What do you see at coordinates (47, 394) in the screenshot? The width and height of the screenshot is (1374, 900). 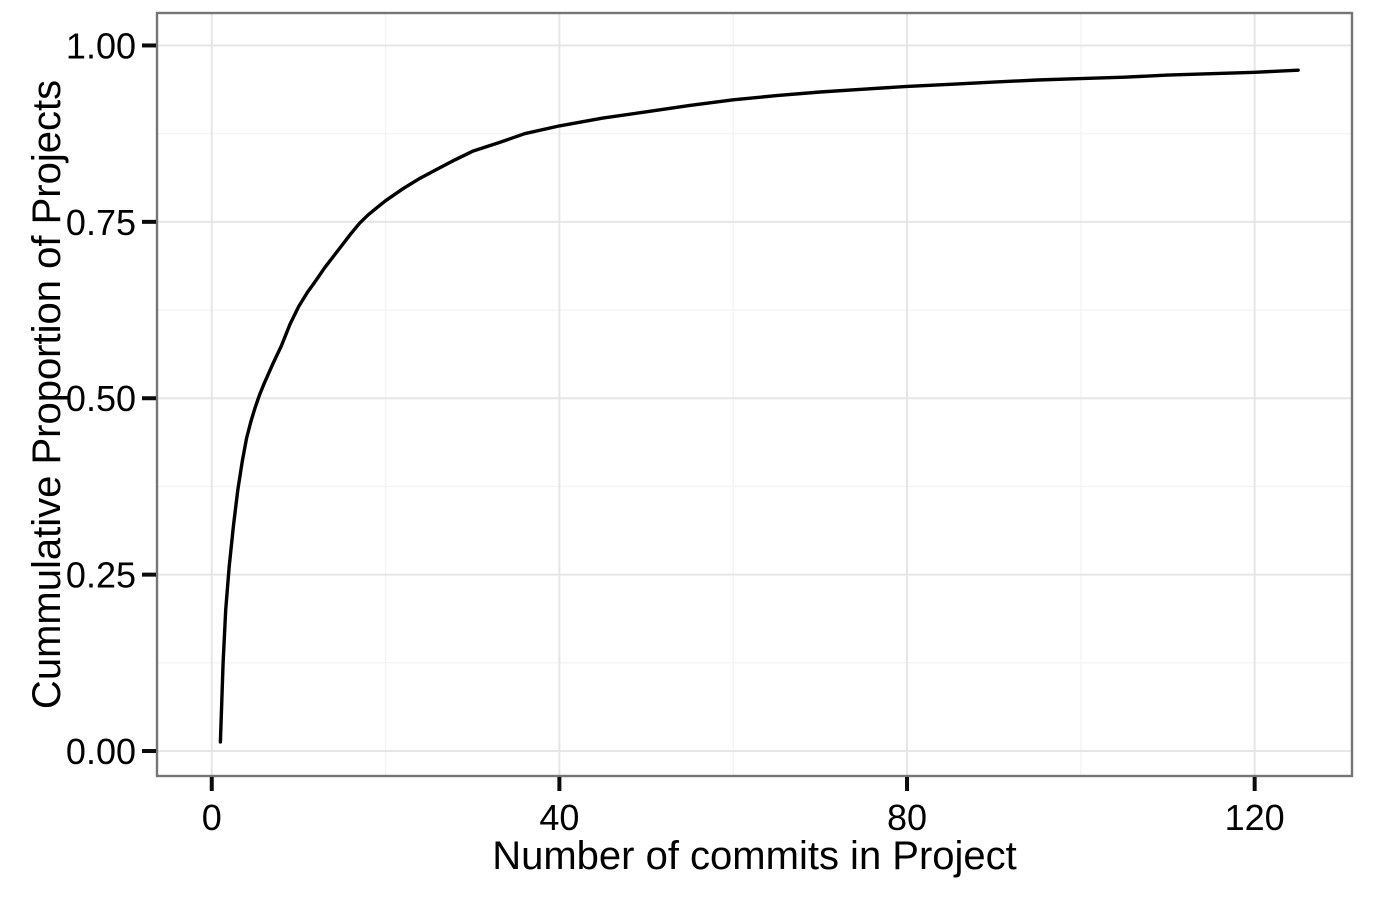 I see `y-axis-title: Cummulative Proportion of Projects` at bounding box center [47, 394].